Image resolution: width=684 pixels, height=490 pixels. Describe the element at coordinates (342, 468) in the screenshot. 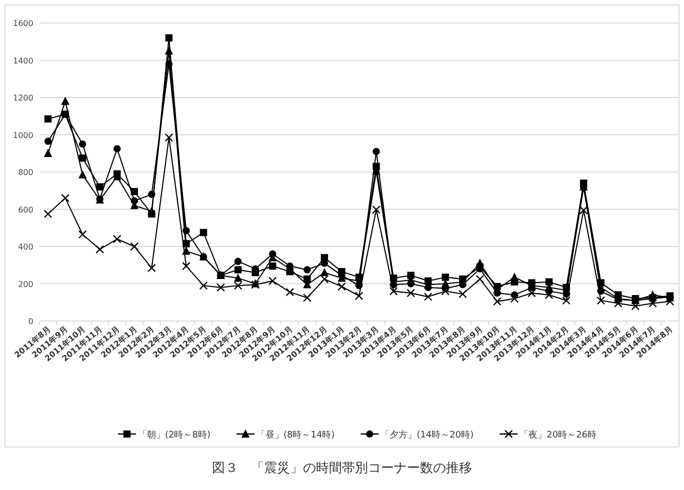

I see `text: 図３ 「震災」の時間帯別コーナー数の推移` at that location.